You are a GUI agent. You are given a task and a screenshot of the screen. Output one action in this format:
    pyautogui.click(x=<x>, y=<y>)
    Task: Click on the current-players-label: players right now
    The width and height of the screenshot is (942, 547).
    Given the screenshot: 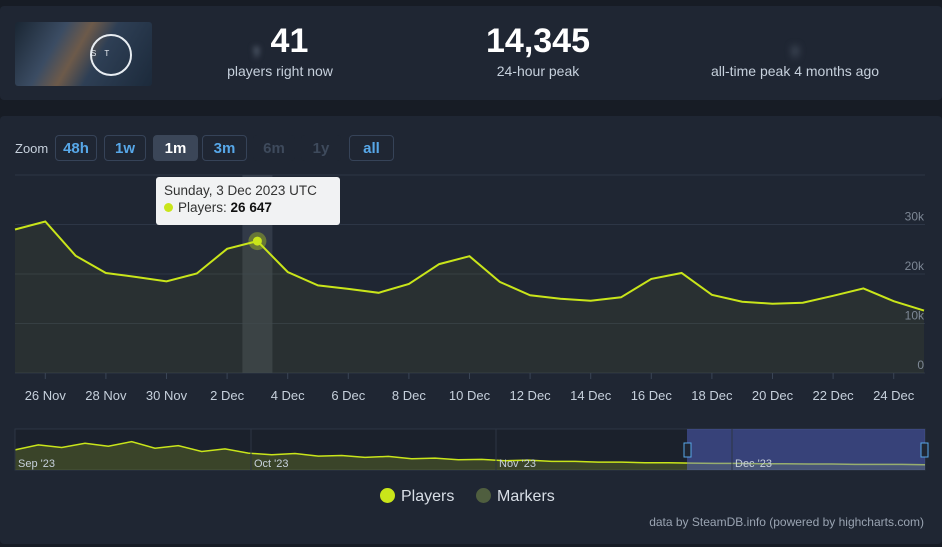 What is the action you would take?
    pyautogui.click(x=280, y=71)
    